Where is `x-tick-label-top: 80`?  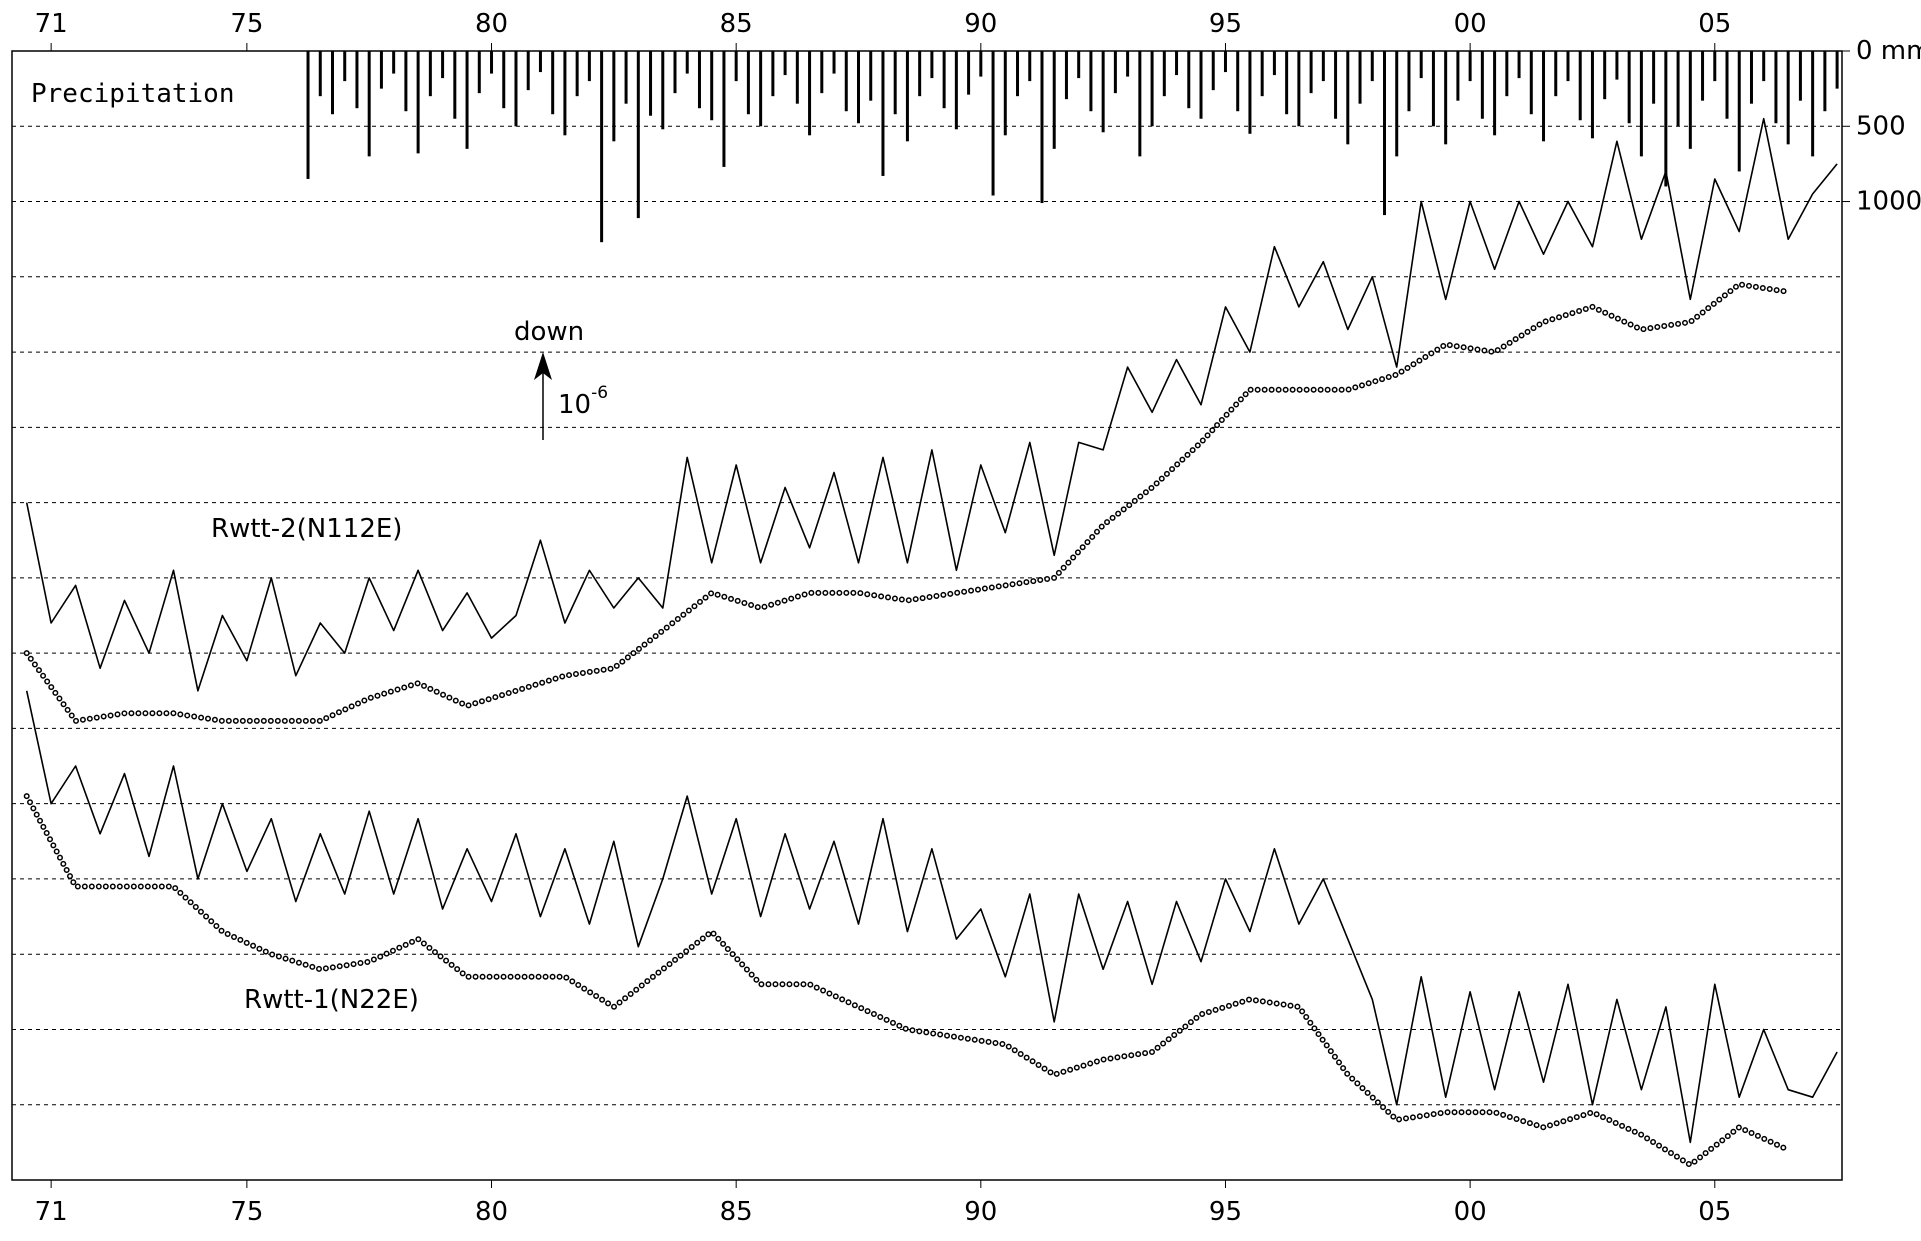
x-tick-label-top: 80 is located at coordinates (491, 24).